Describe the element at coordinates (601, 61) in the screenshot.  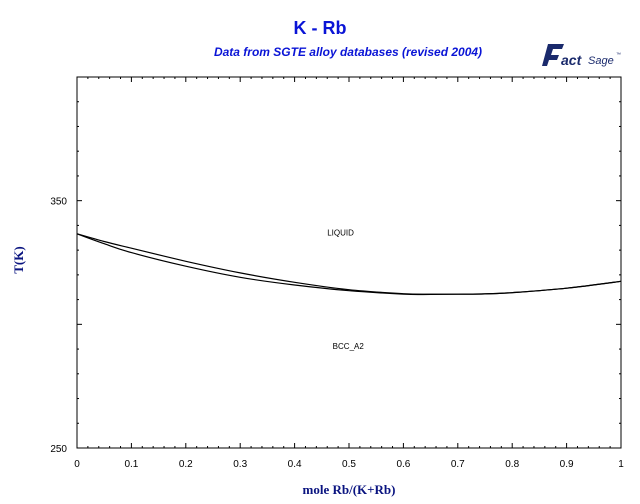
I see `svg-text: Sage` at that location.